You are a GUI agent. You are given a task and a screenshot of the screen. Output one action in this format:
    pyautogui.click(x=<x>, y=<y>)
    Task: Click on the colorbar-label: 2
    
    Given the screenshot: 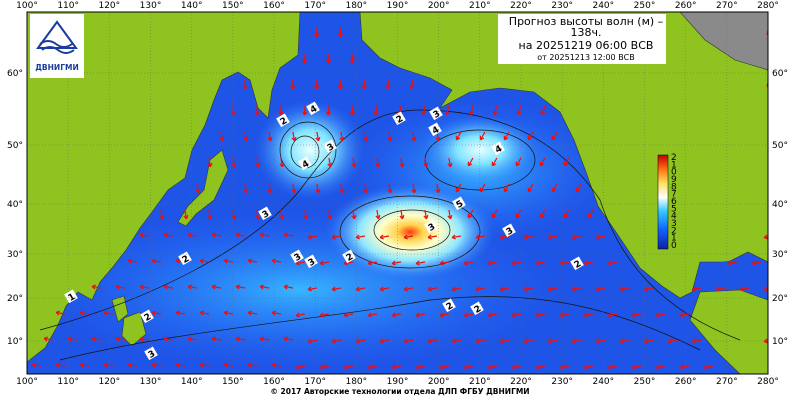 What is the action you would take?
    pyautogui.click(x=674, y=231)
    